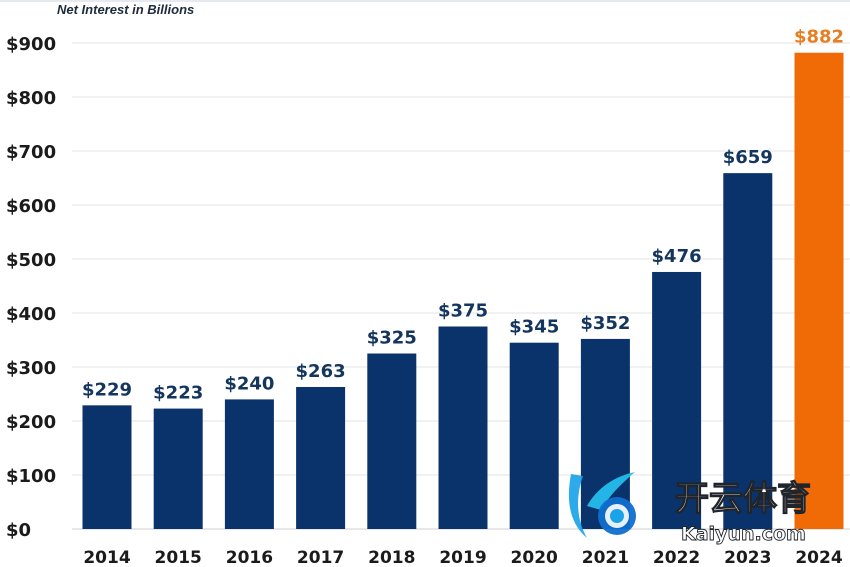 The width and height of the screenshot is (850, 567). I want to click on y-tick-label: $0, so click(18, 530).